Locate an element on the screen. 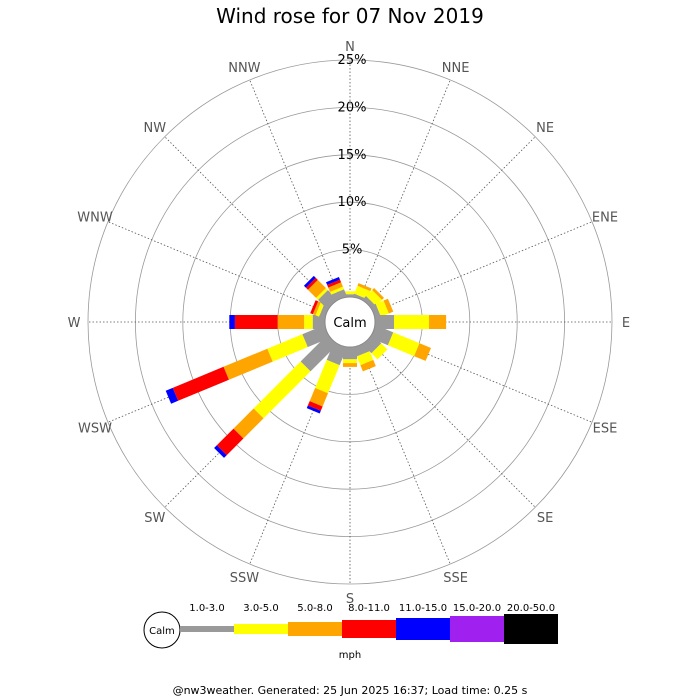 The width and height of the screenshot is (700, 700). bar-wsw-11.0-15.0 is located at coordinates (172, 395).